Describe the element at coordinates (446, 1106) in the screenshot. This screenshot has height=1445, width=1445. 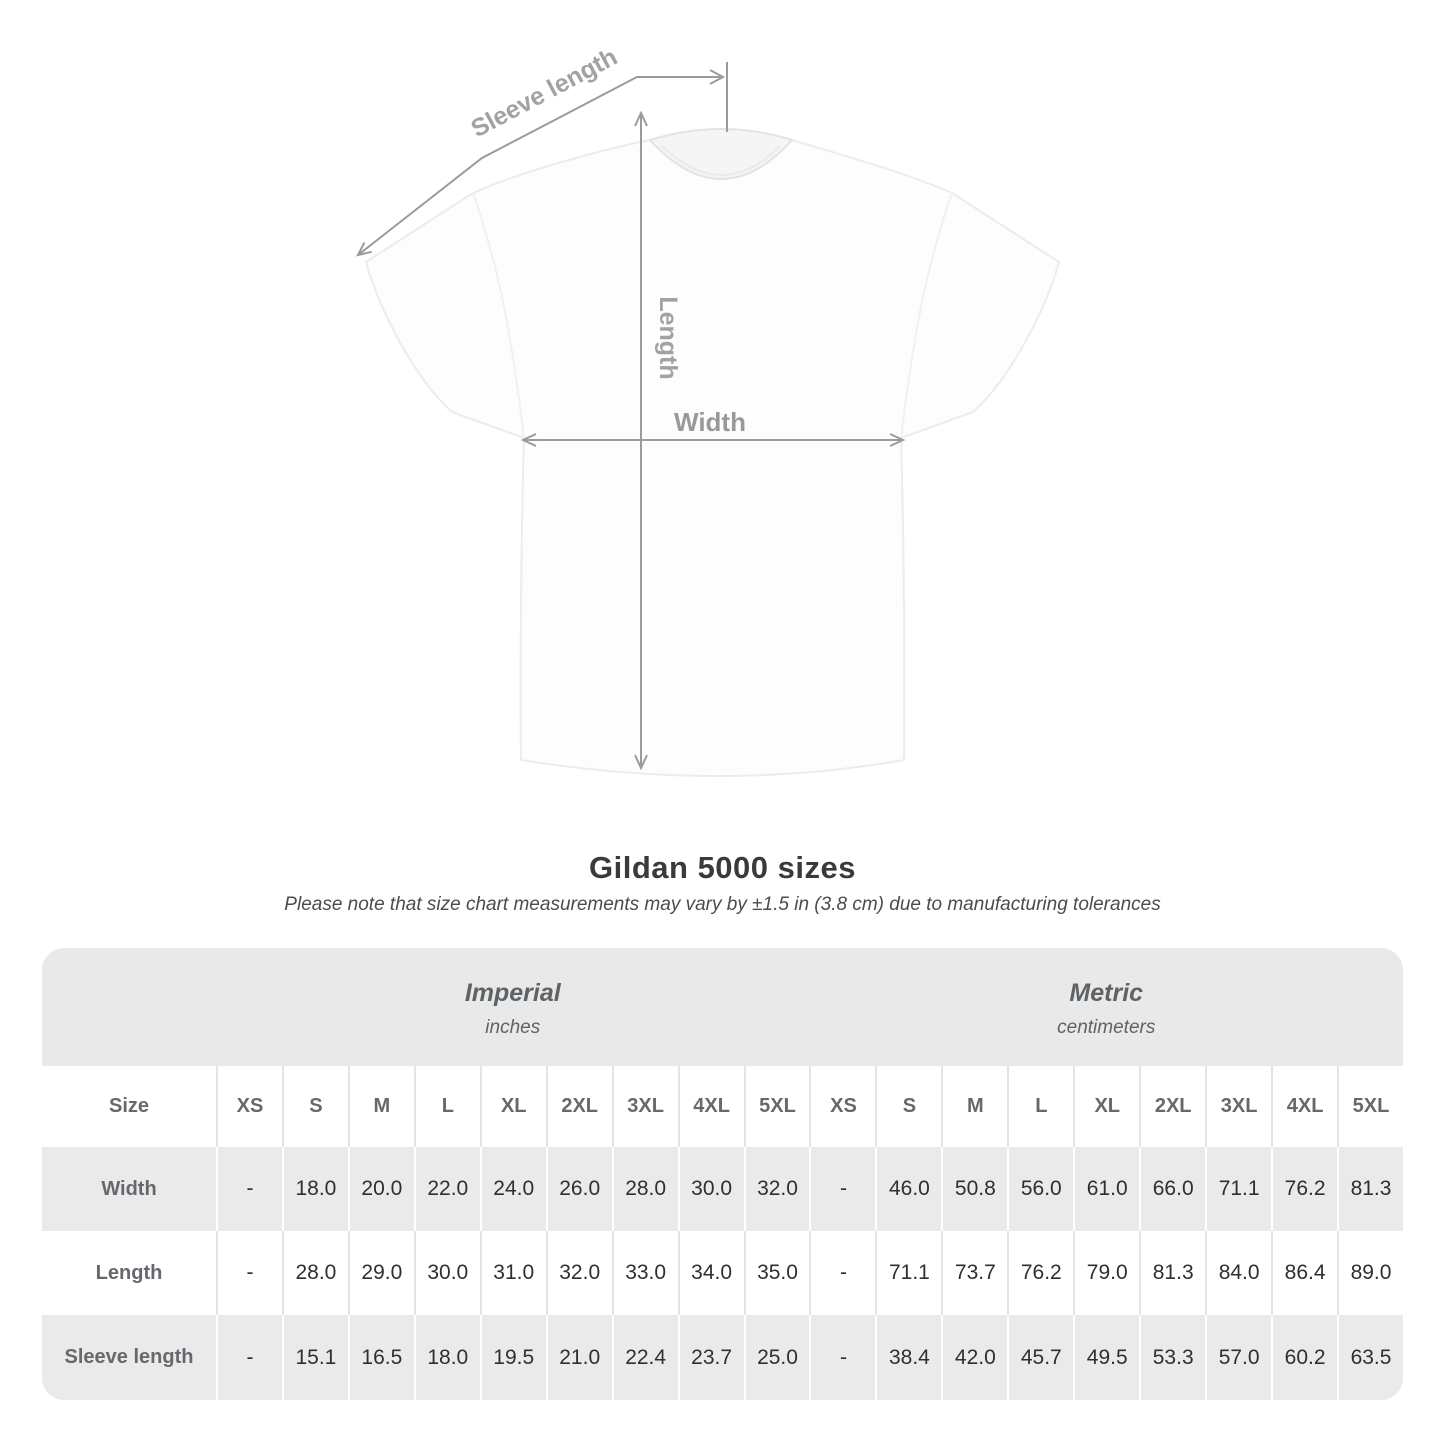
I see `column-header-l-imperial: L` at that location.